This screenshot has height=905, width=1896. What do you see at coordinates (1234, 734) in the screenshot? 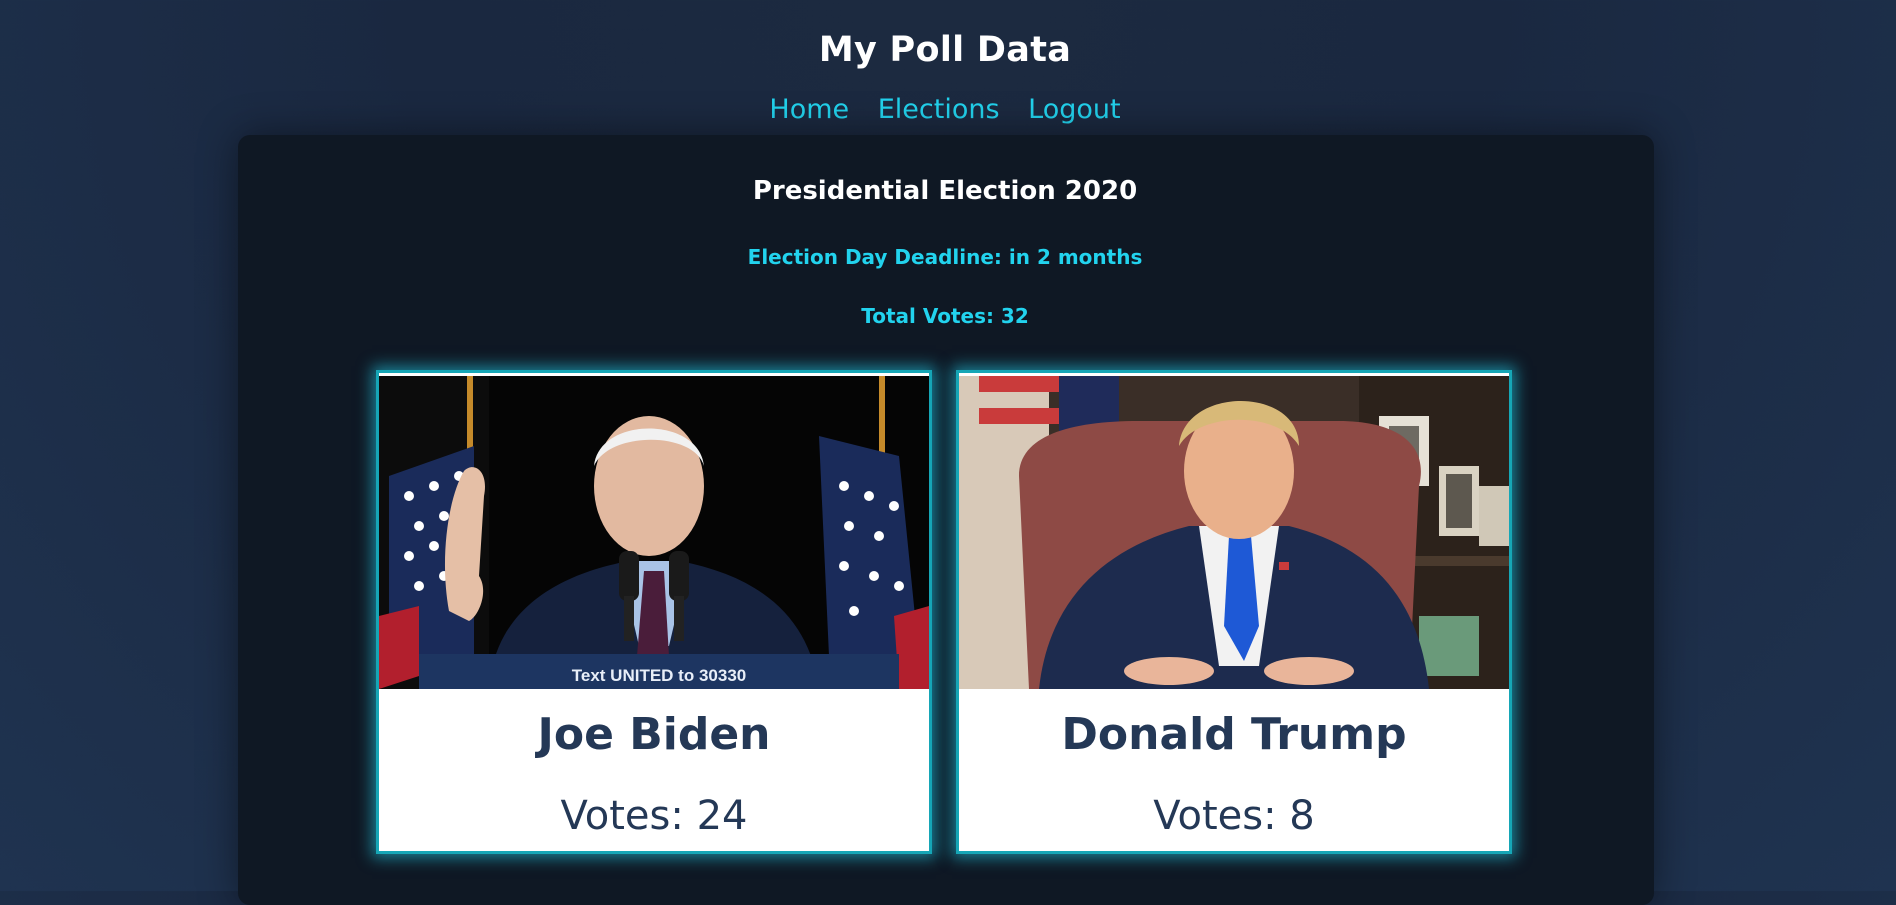
I see `candidate-name: Donald Trump` at bounding box center [1234, 734].